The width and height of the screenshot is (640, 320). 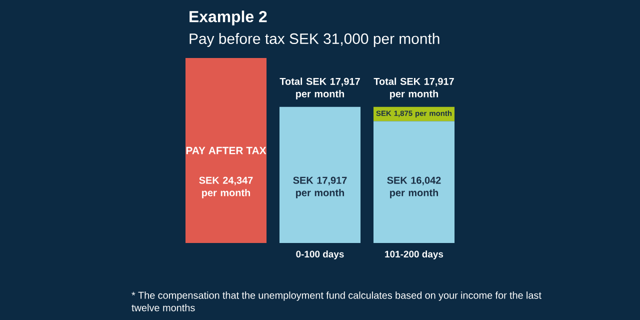 What do you see at coordinates (337, 302) in the screenshot?
I see `text: * The compensation that the unemployment fund calculates based on your income for the last twelve months` at bounding box center [337, 302].